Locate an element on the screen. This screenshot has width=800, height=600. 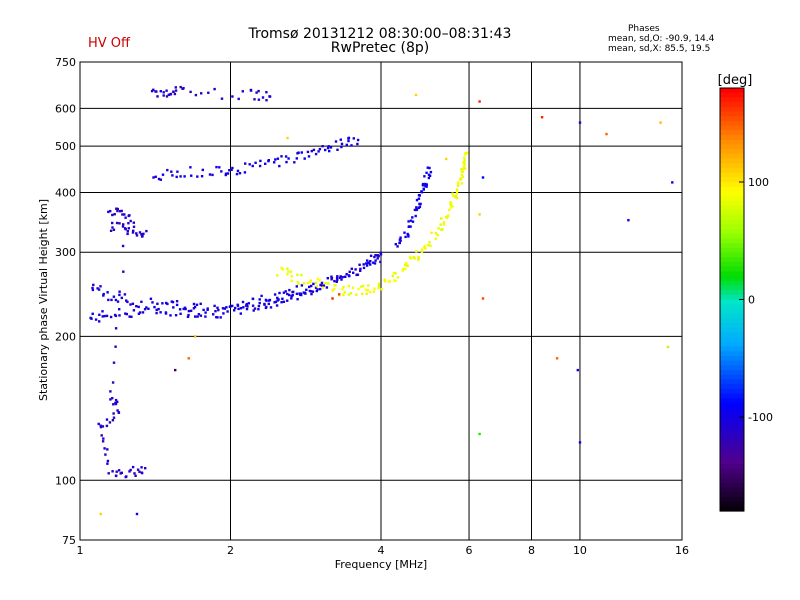
y-tick-label: 75 is located at coordinates (69, 540).